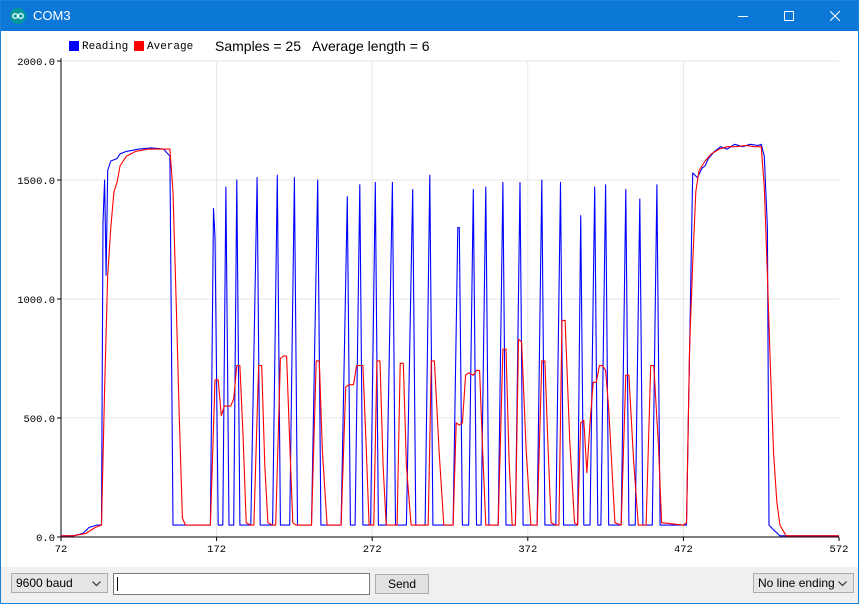 This screenshot has width=859, height=604. Describe the element at coordinates (429, 16) in the screenshot. I see `title-bar: COM3` at that location.